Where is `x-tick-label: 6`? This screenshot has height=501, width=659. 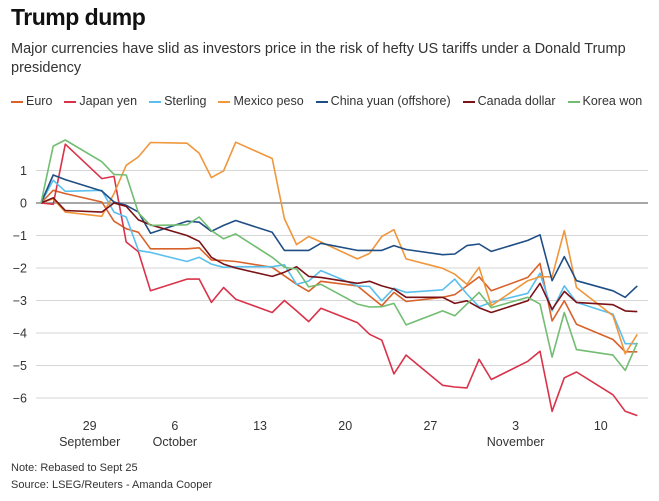 x-tick-label: 6 is located at coordinates (174, 426).